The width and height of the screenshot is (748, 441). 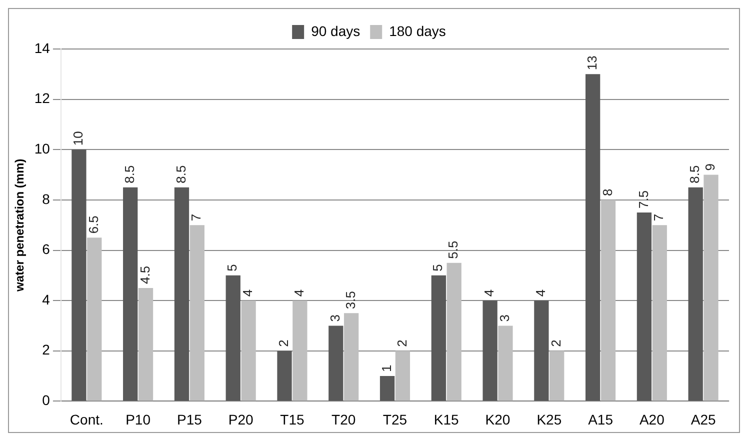 I want to click on data-label: 10, so click(x=78, y=138).